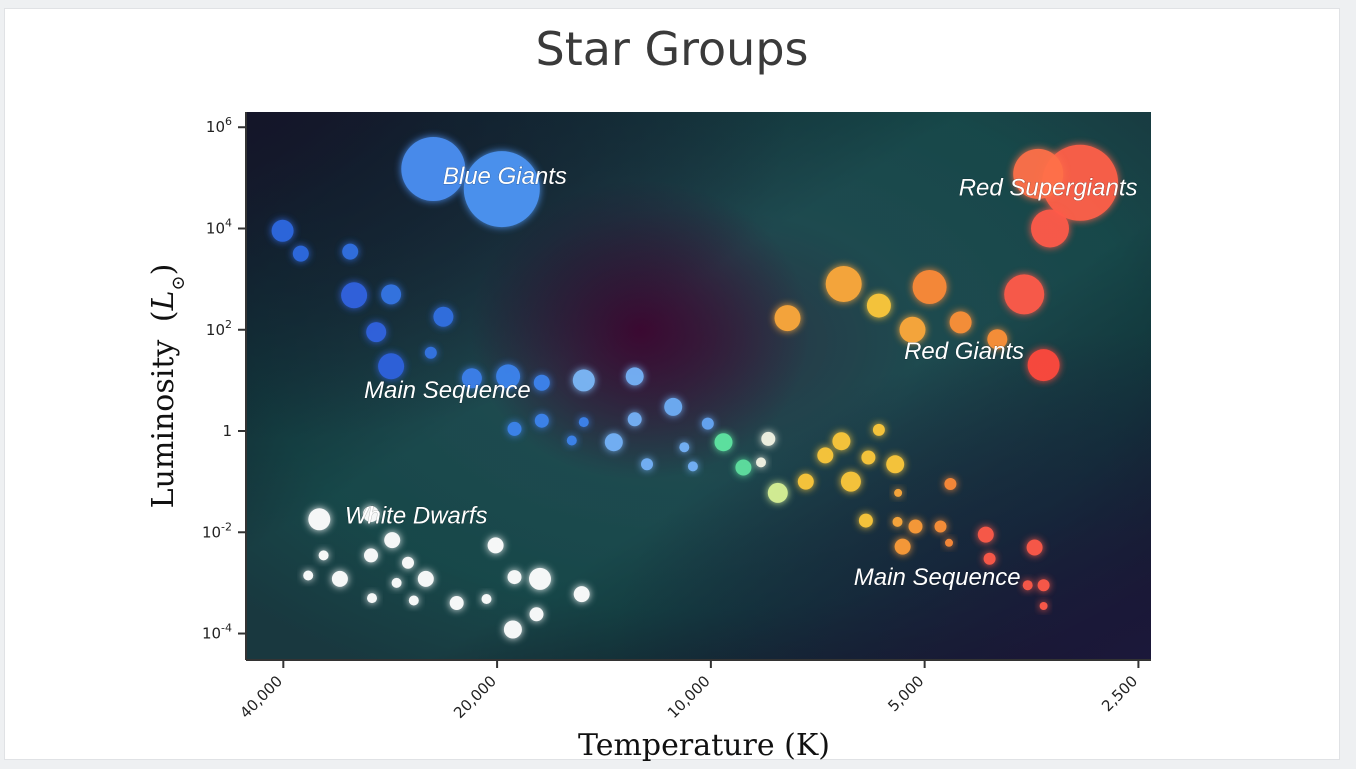  Describe the element at coordinates (219, 328) in the screenshot. I see `y-tick-label: 10²` at that location.